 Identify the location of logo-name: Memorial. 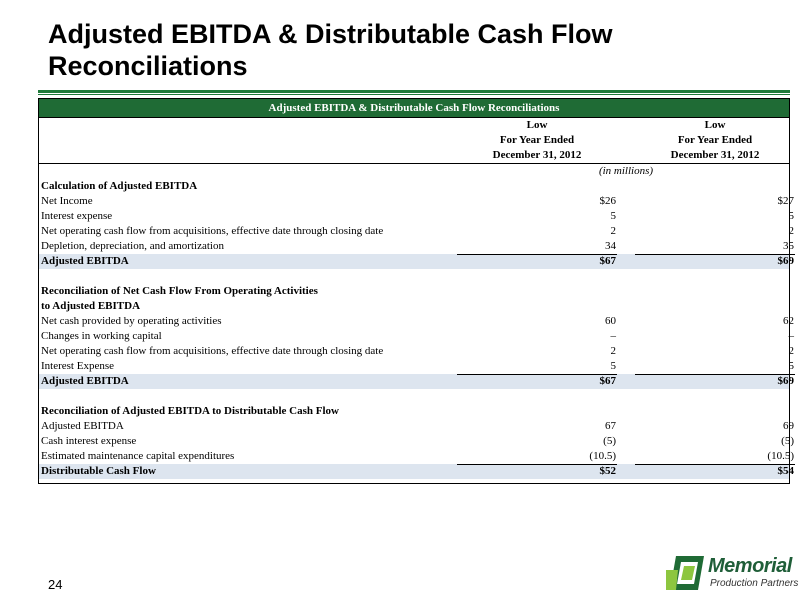
(750, 566).